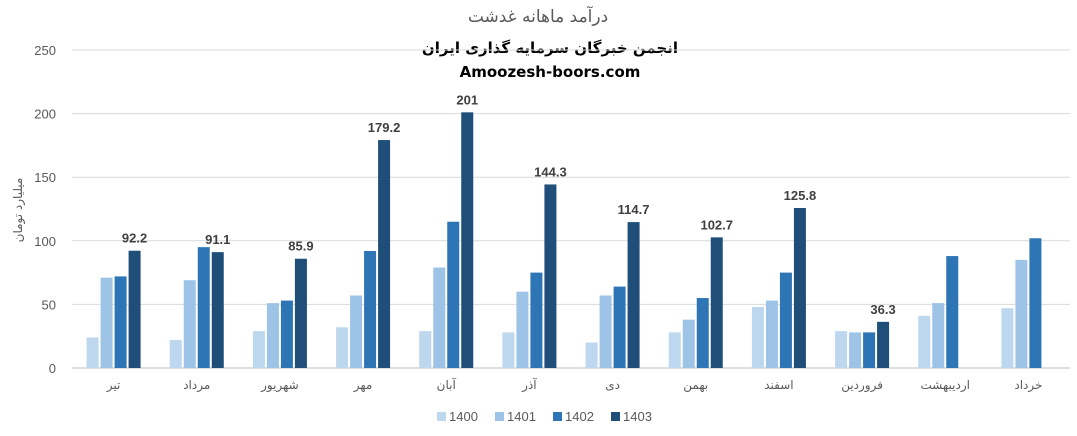 The width and height of the screenshot is (1077, 436). I want to click on legend-label: 1403, so click(637, 416).